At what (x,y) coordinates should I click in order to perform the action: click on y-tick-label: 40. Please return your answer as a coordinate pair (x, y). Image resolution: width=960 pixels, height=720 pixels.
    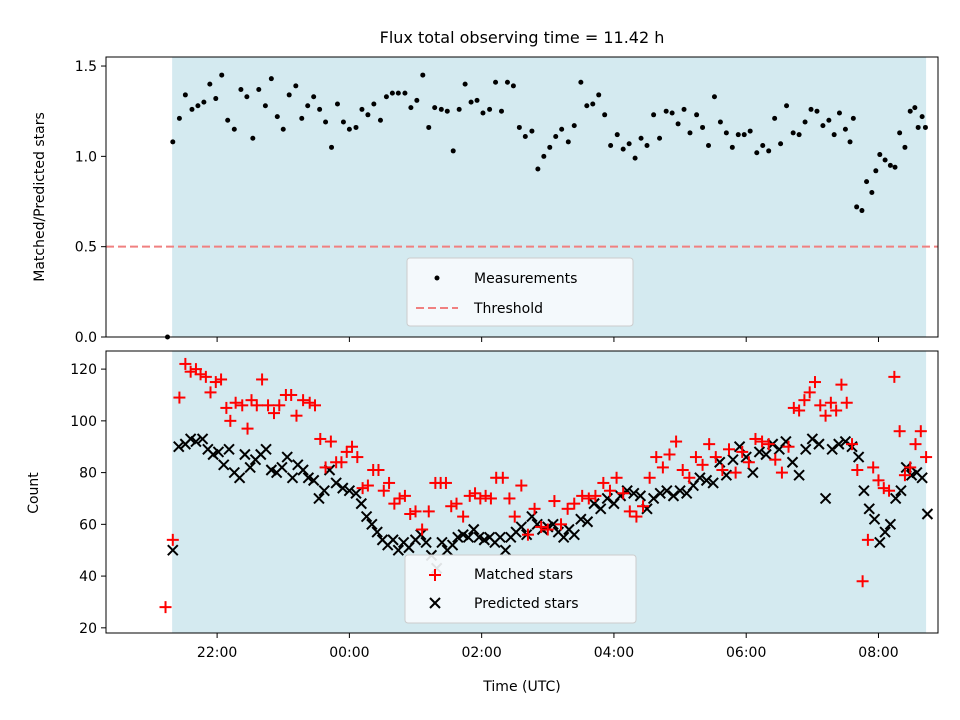
    Looking at the image, I should click on (88, 577).